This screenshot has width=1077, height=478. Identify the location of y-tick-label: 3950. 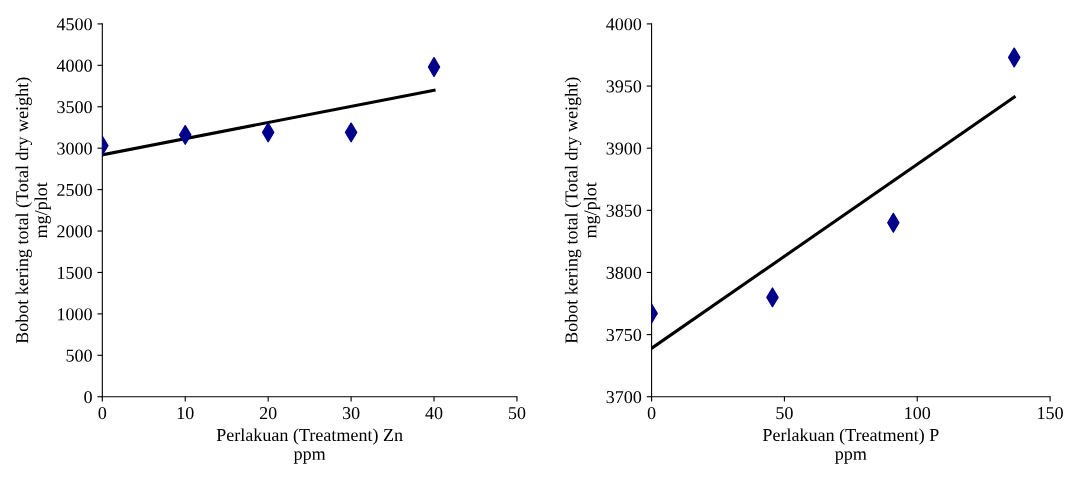
(624, 86).